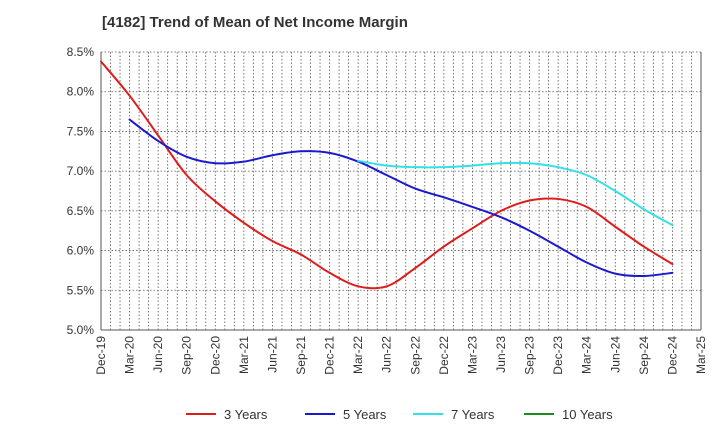  What do you see at coordinates (81, 330) in the screenshot?
I see `y-tick-label: 5.0%` at bounding box center [81, 330].